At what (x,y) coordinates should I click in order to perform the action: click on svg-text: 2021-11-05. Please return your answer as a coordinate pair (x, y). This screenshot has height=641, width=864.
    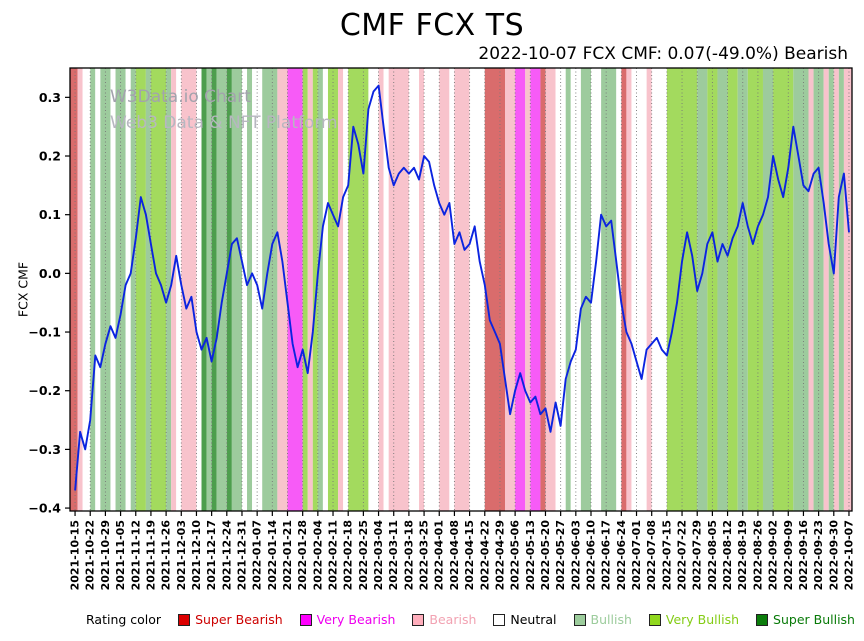
    Looking at the image, I should click on (120, 555).